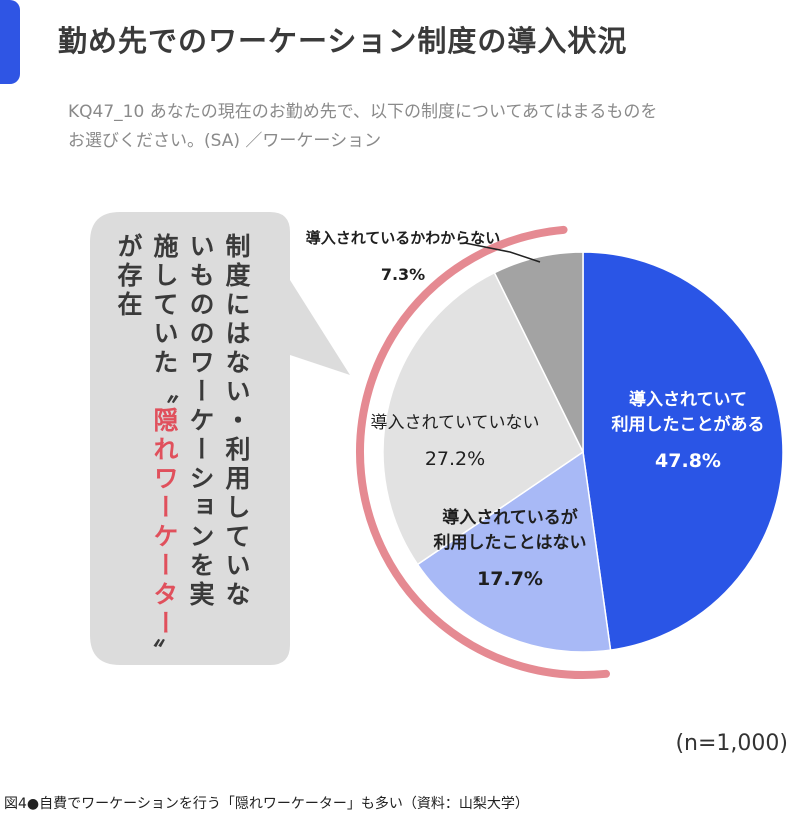  What do you see at coordinates (455, 441) in the screenshot?
I see `slice-label-2: 導入されていていない 27.2%` at bounding box center [455, 441].